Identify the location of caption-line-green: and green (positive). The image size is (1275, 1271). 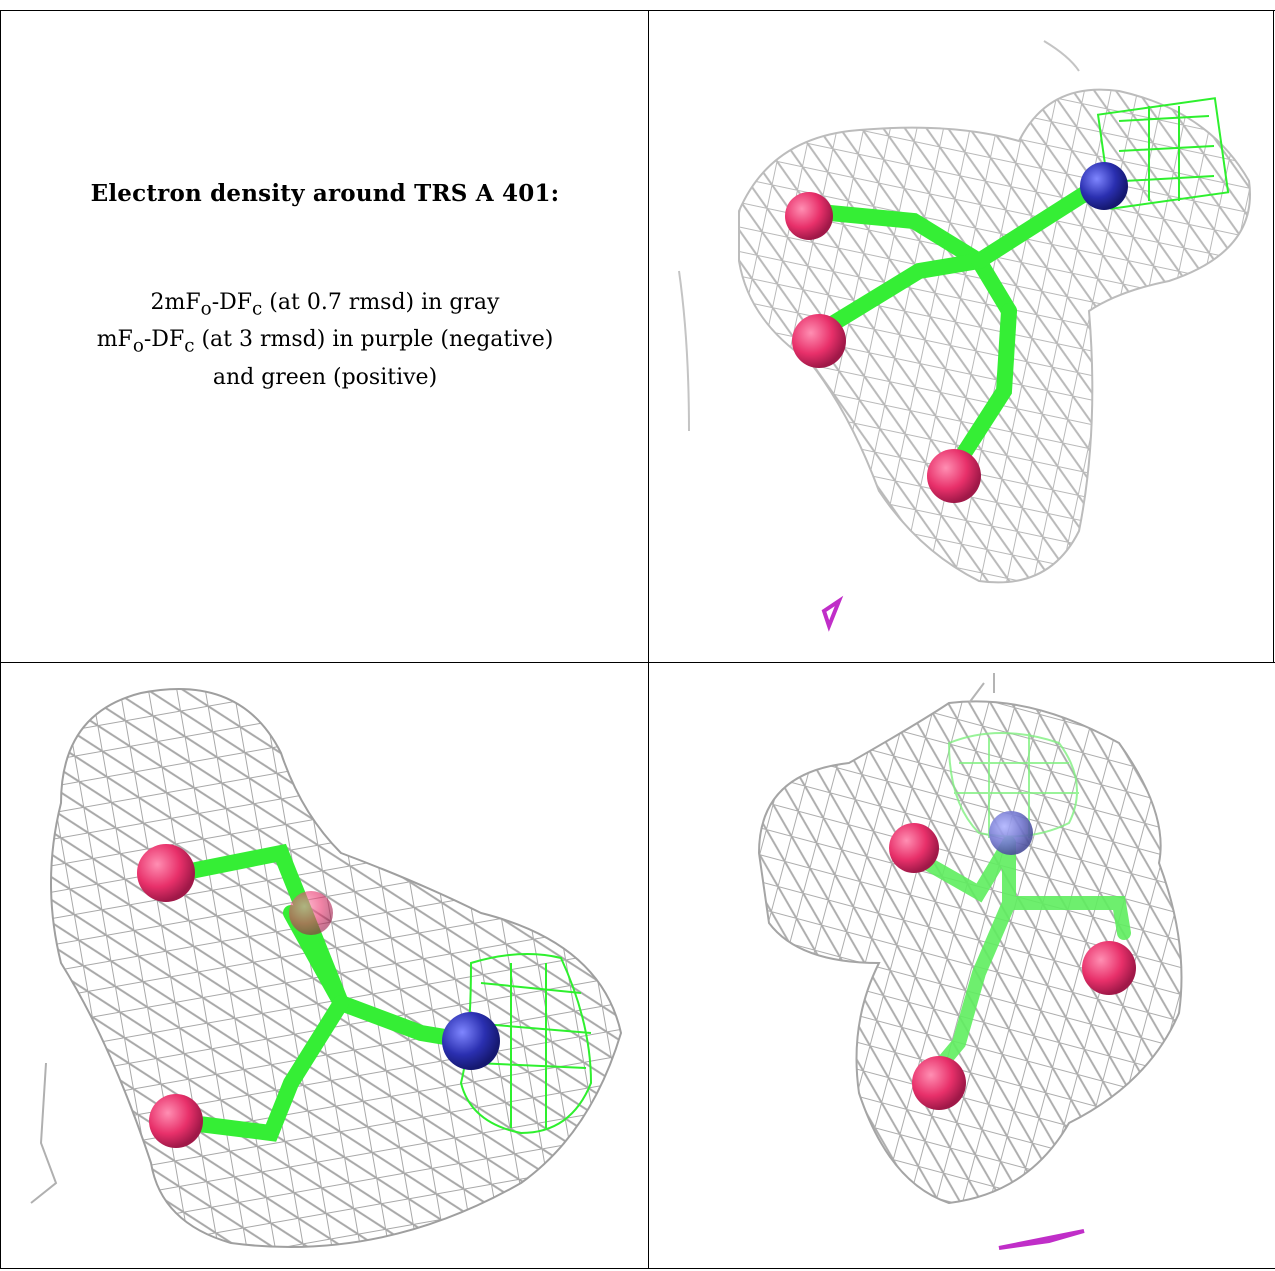
(325, 377).